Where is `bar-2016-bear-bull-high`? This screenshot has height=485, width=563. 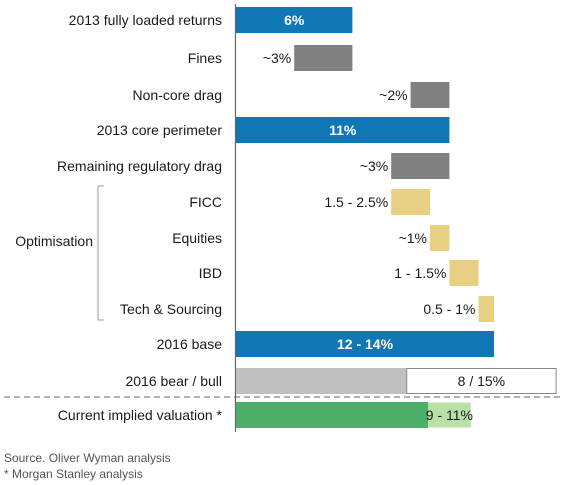 bar-2016-bear-bull-high is located at coordinates (481, 381).